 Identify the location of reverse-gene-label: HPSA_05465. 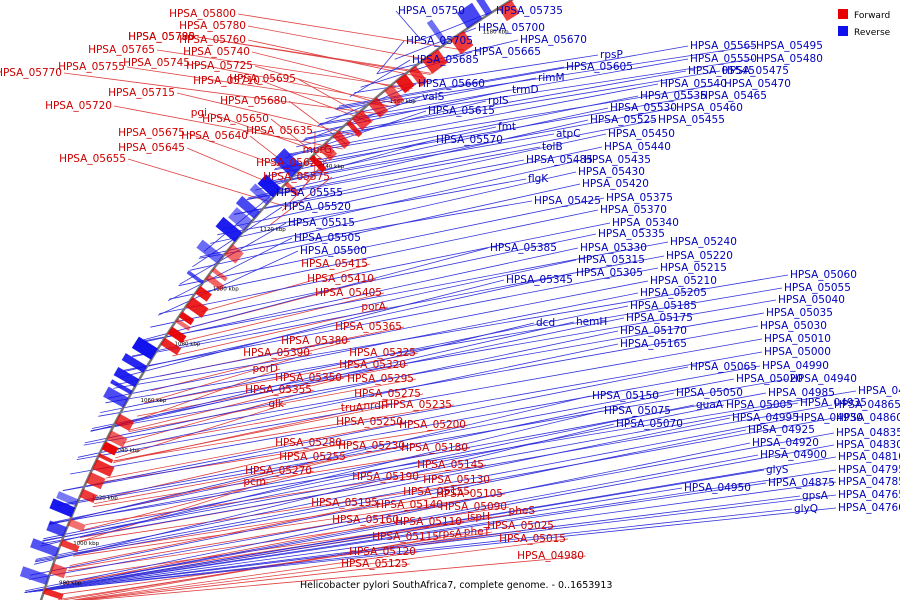
(733, 96).